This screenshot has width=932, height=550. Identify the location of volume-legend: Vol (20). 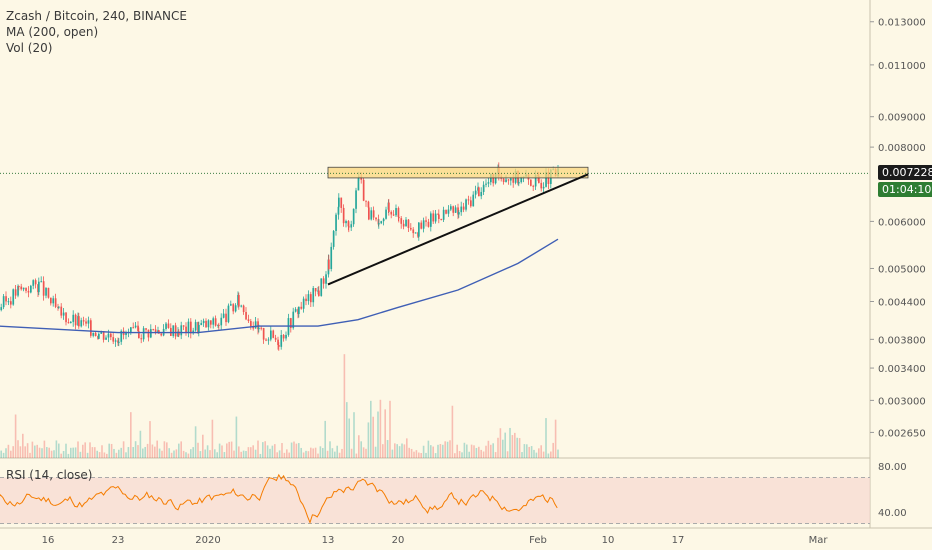
(29, 48).